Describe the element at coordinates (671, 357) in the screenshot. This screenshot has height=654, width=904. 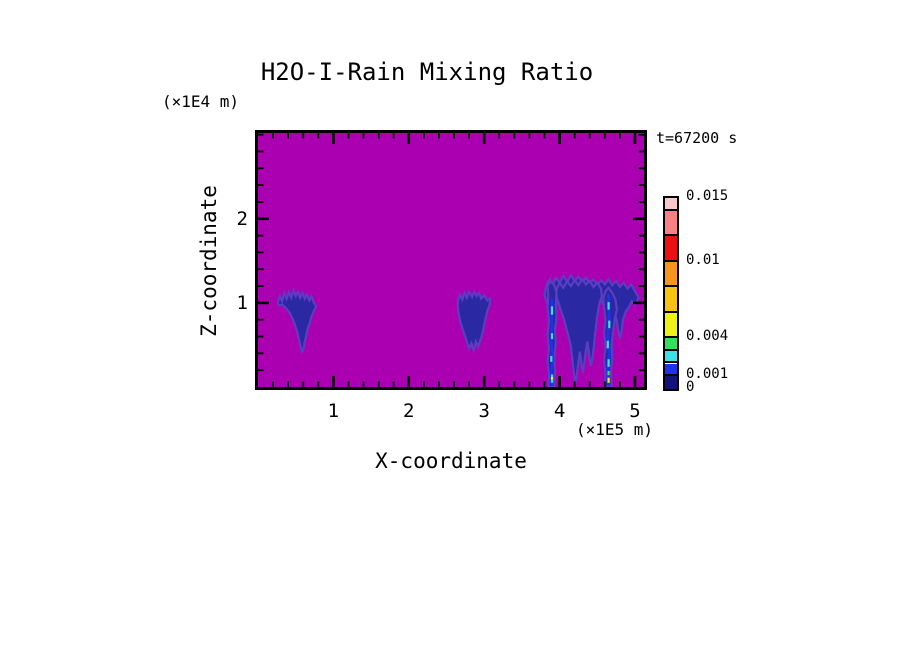
I see `colorbar-segment-0.002-0.003` at that location.